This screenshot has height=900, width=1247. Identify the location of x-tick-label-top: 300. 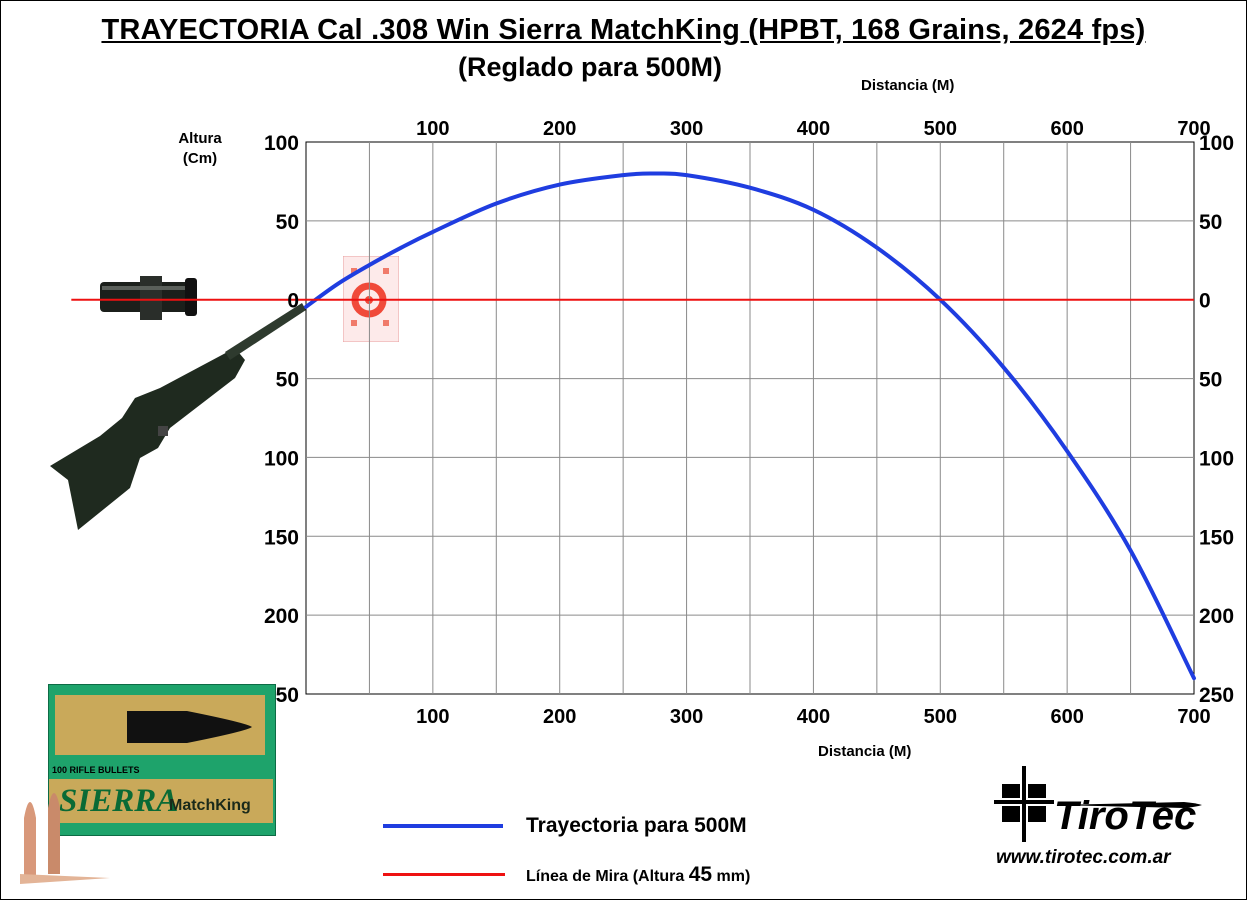
(686, 129).